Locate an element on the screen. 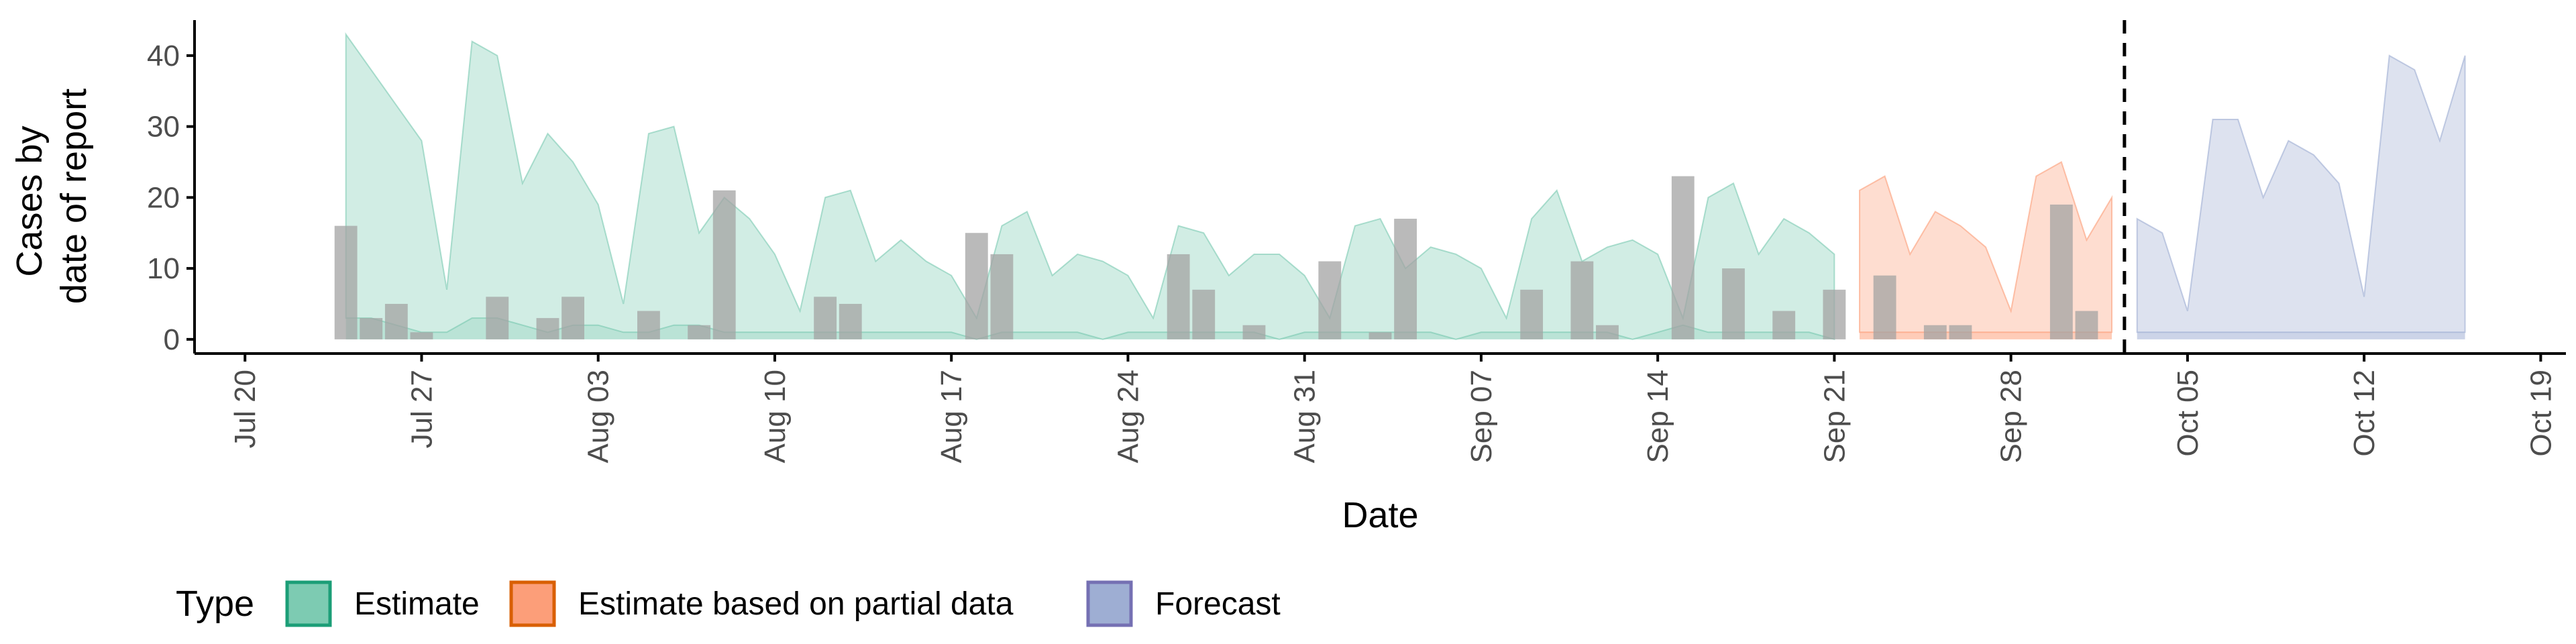 This screenshot has height=644, width=2576. x-axis-title: Date is located at coordinates (1380, 515).